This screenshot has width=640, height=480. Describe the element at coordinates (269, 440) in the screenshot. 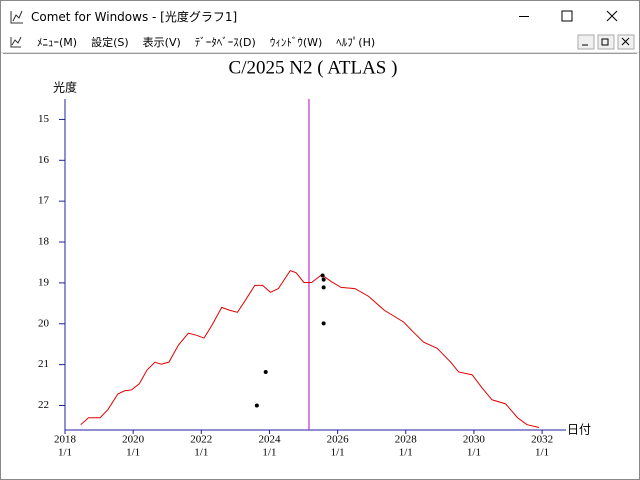

I see `x-tick-label: 2024` at that location.